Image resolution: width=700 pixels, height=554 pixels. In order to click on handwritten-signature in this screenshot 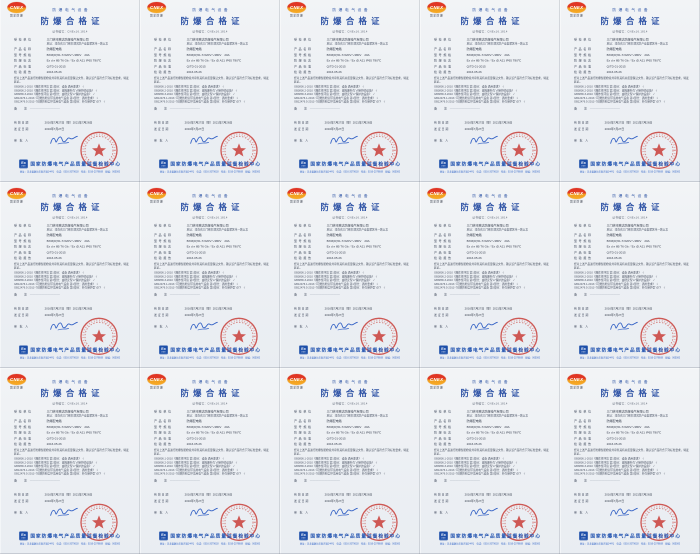, I will do `click(64, 326)`.